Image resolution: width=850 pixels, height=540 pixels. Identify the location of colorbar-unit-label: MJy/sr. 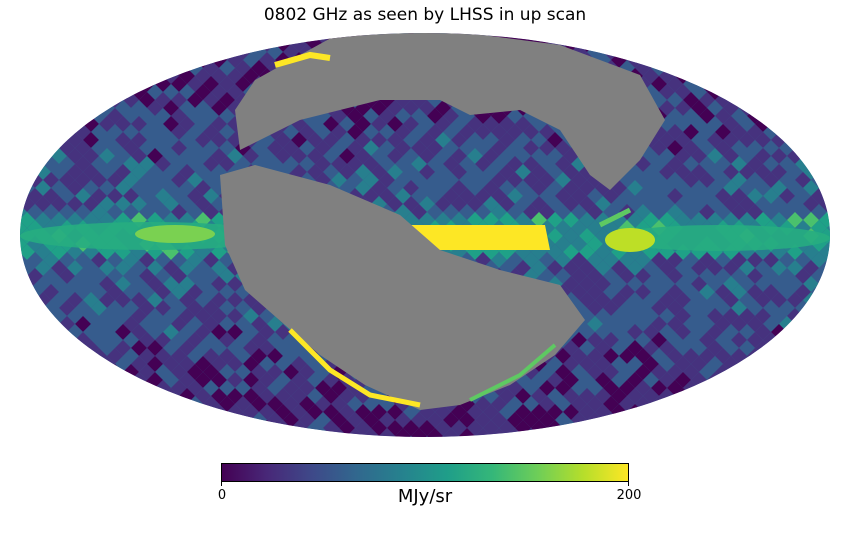
(425, 496).